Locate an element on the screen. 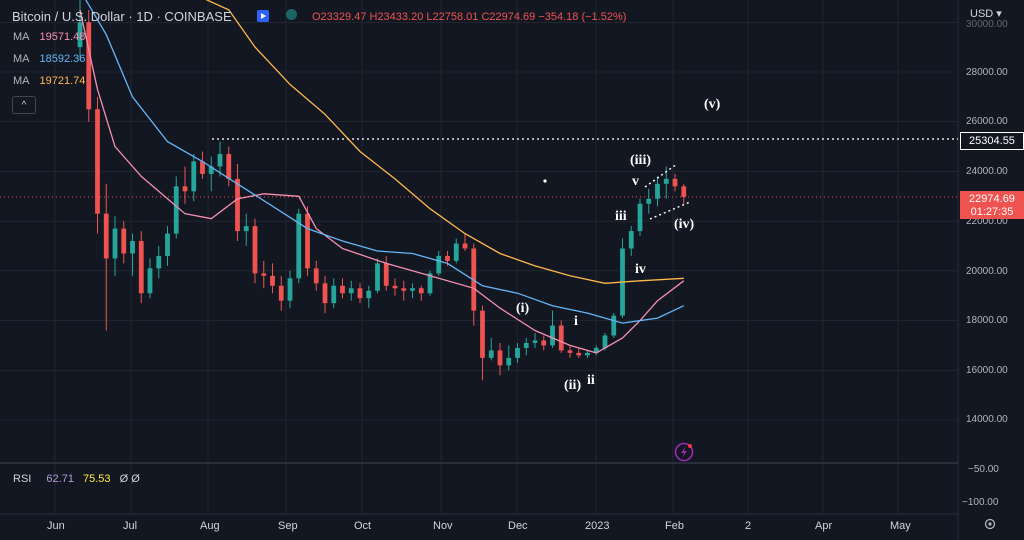 This screenshot has height=540, width=1024. lightning-icon is located at coordinates (684, 452).